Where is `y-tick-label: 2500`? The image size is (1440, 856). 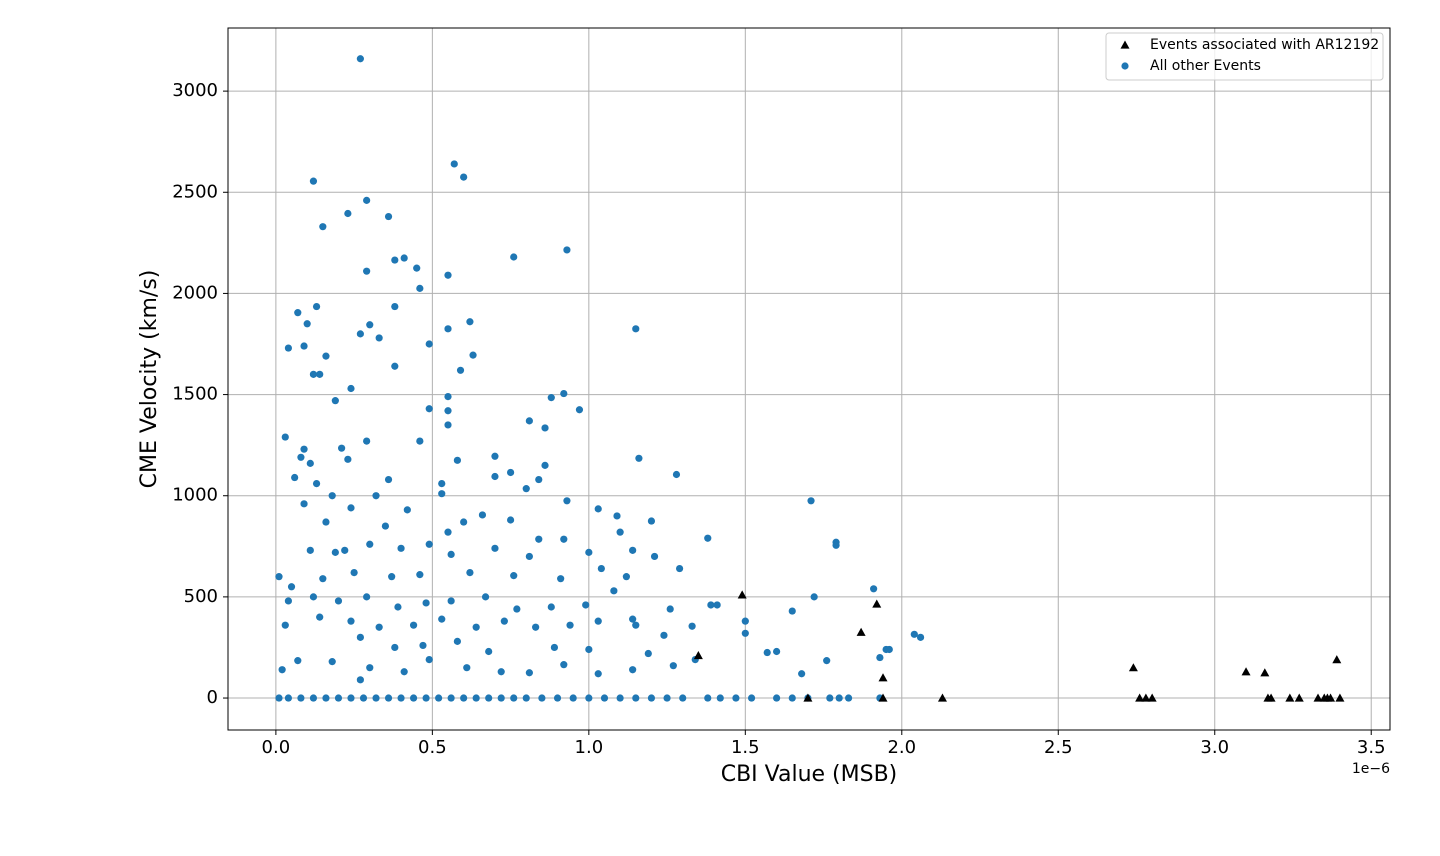 y-tick-label: 2500 is located at coordinates (195, 191).